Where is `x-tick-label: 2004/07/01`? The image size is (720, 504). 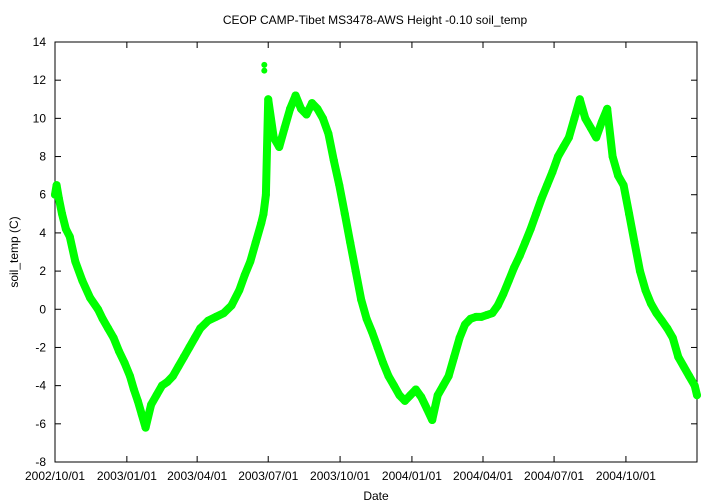 x-tick-label: 2004/07/01 is located at coordinates (554, 476).